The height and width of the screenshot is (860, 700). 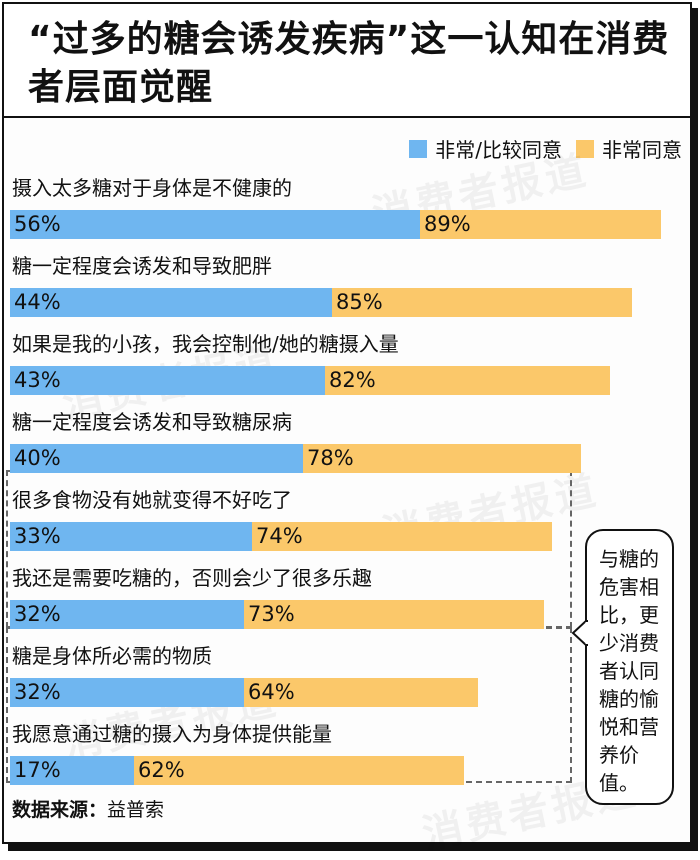 I want to click on data-label-agree: 56%, so click(x=37, y=224).